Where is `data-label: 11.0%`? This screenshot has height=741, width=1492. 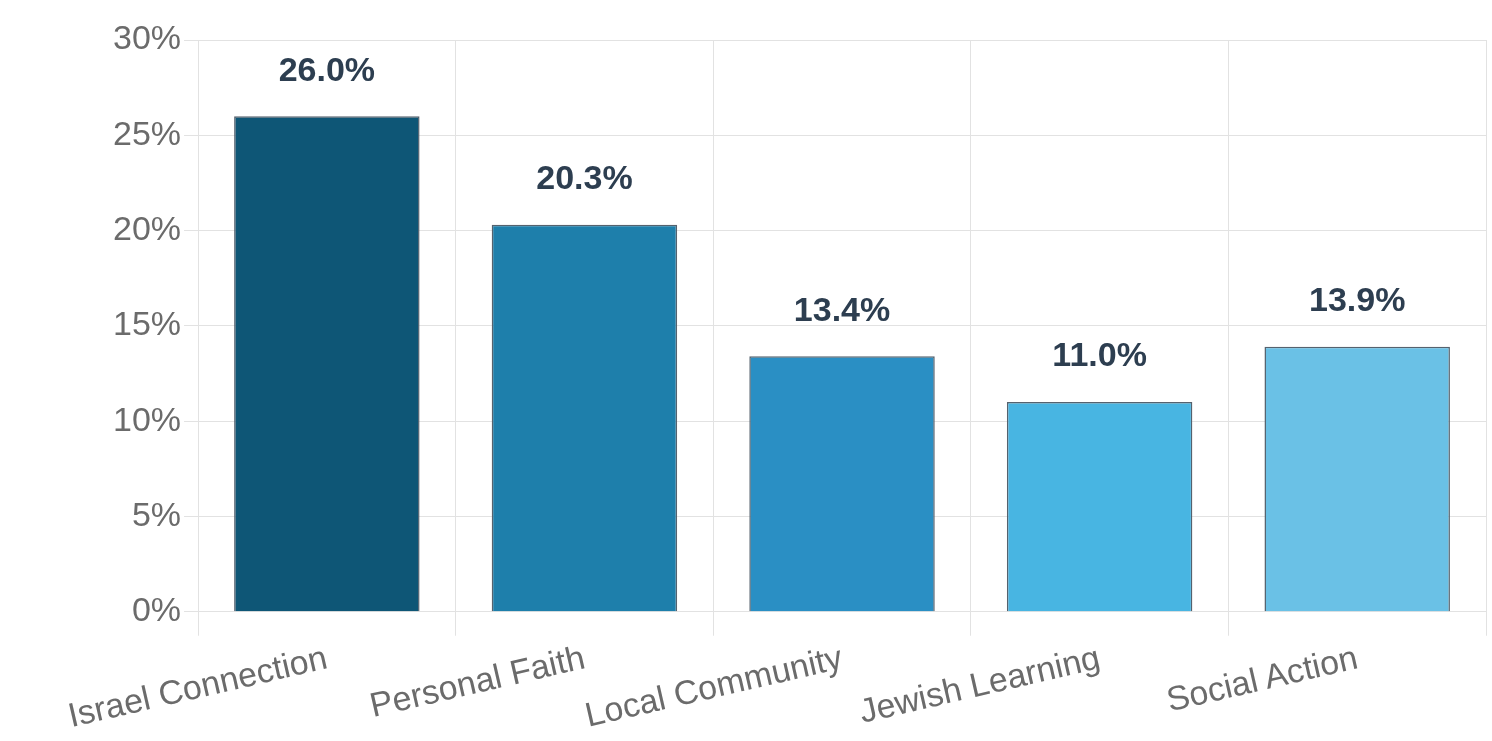
data-label: 11.0% is located at coordinates (1099, 354).